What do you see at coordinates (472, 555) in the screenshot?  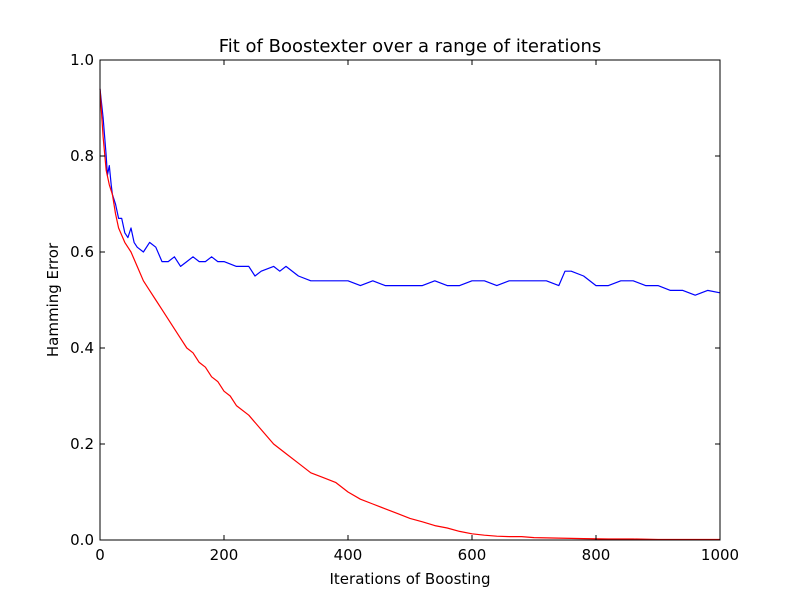 I see `x-tick-label: 600` at bounding box center [472, 555].